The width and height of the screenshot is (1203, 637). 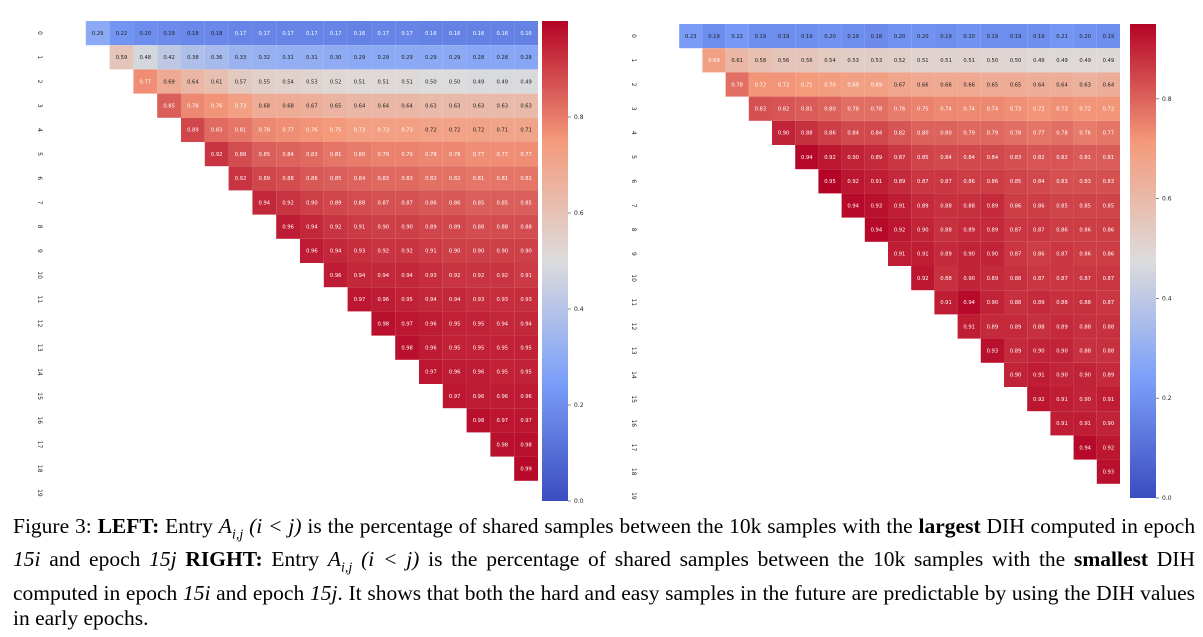 I want to click on colorbar-tick-label: 0.8, so click(x=1167, y=99).